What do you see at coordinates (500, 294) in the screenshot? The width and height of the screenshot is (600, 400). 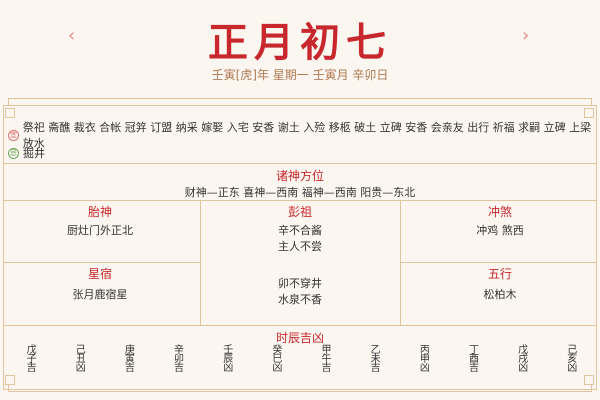 I see `wuxing-text: 松柏木` at bounding box center [500, 294].